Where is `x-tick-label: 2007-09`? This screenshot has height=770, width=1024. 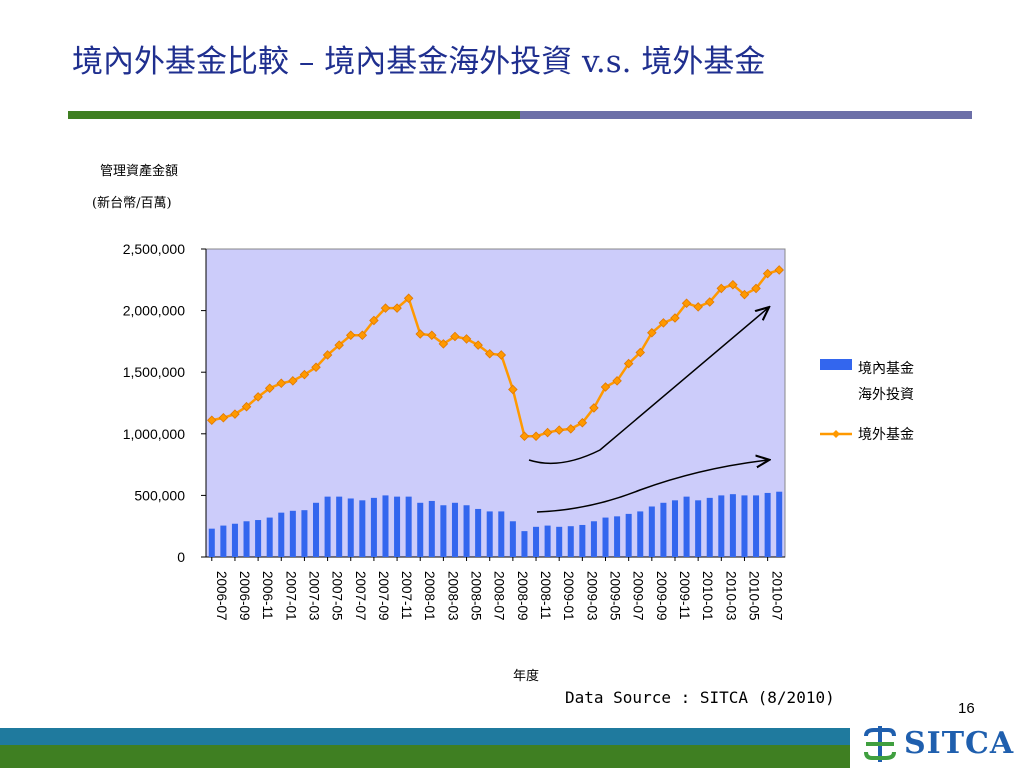
x-tick-label: 2007-09 is located at coordinates (383, 596).